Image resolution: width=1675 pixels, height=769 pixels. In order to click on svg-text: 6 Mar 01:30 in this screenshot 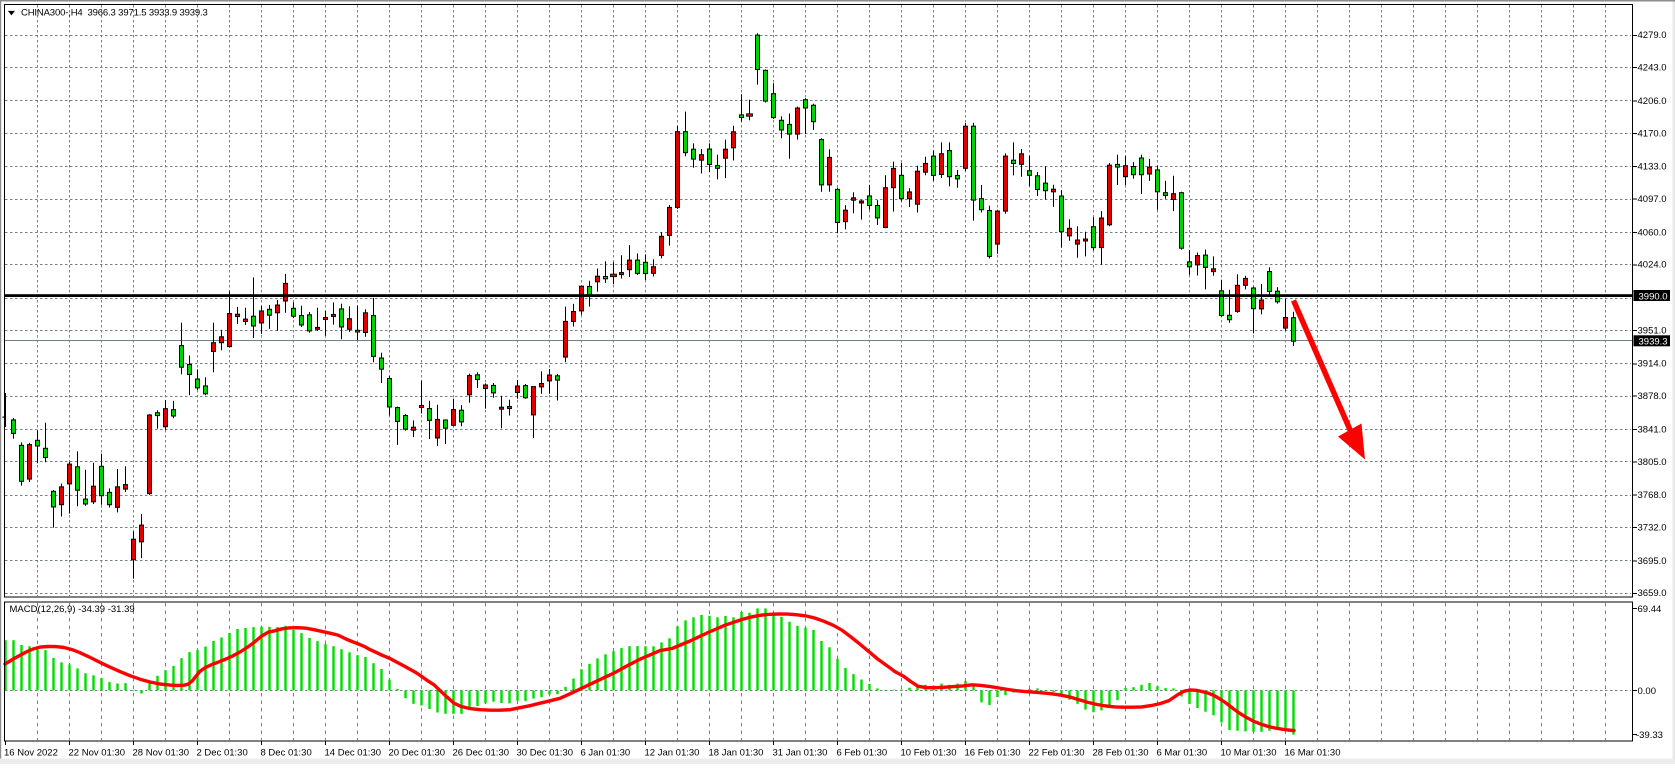, I will do `click(1182, 753)`.